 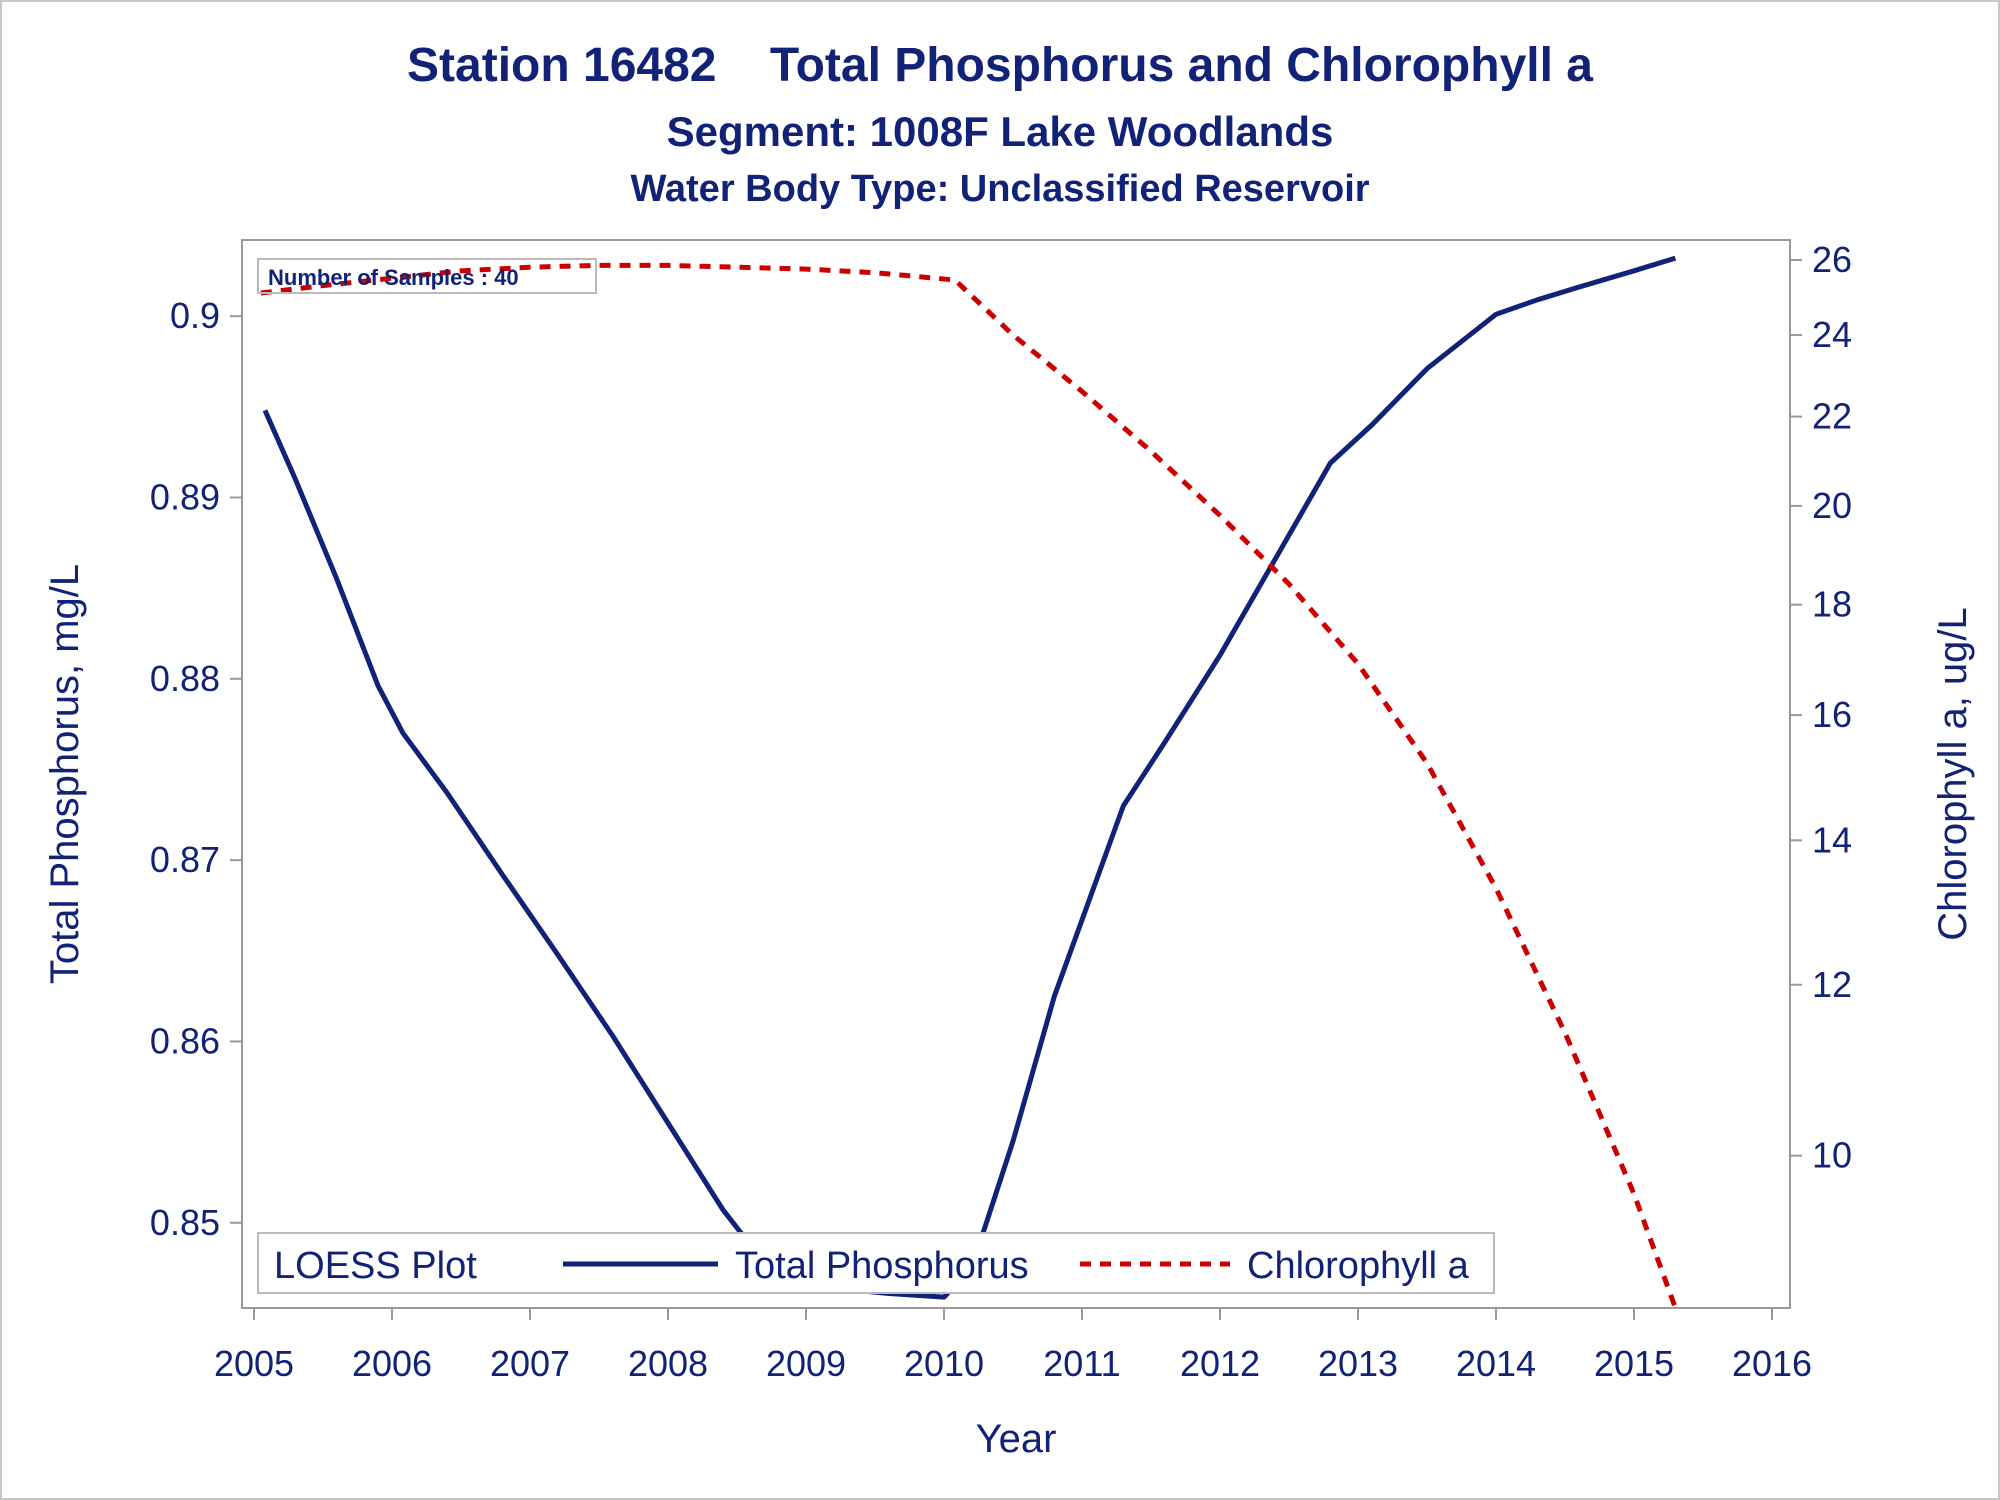 I want to click on x-tick-label: 2014, so click(x=1496, y=1363).